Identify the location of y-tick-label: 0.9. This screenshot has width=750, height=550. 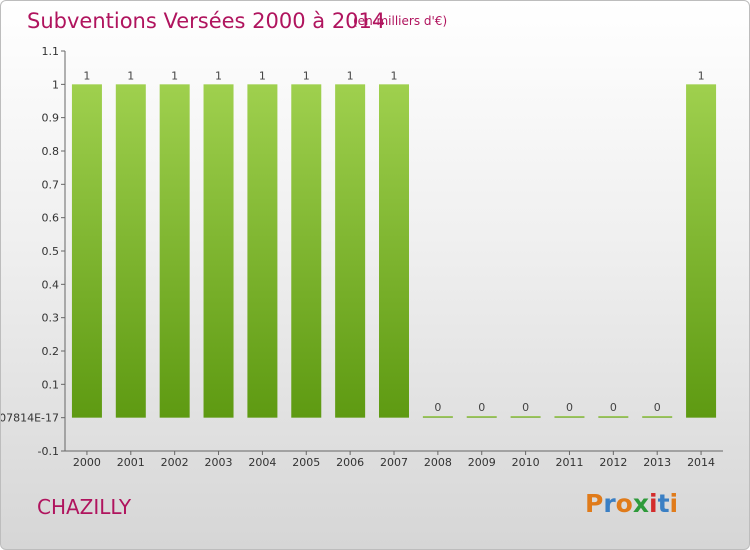
(51, 118).